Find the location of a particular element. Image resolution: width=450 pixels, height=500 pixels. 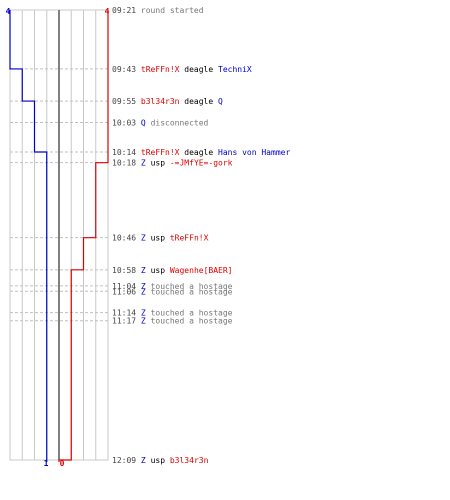

event-time: 10:46 is located at coordinates (124, 238).